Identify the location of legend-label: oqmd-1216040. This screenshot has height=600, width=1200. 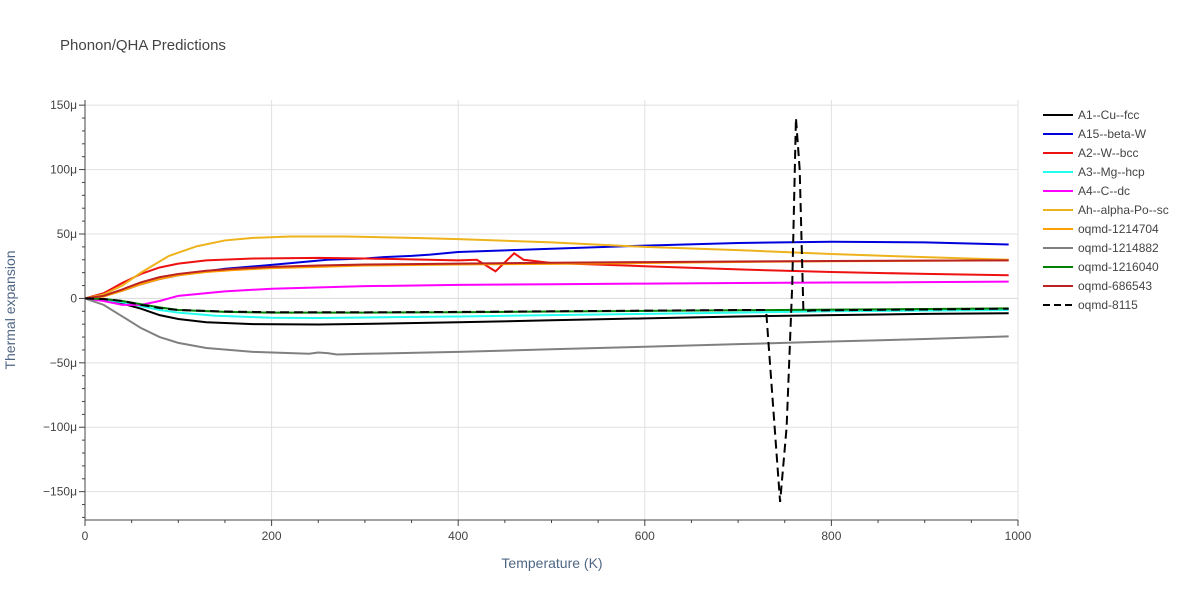
(1118, 267).